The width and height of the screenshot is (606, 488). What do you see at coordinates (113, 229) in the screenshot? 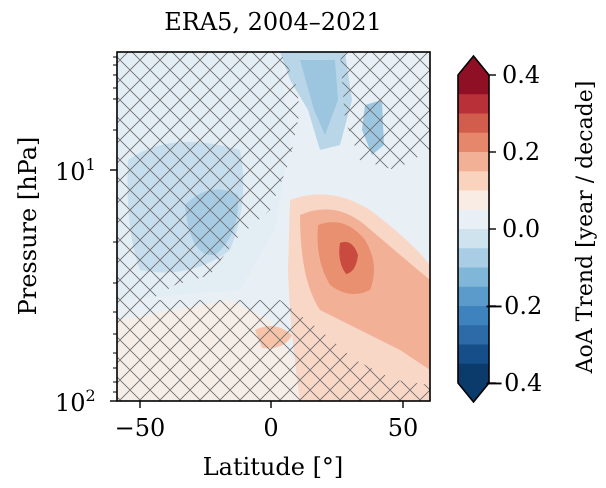
I see `y-axis` at bounding box center [113, 229].